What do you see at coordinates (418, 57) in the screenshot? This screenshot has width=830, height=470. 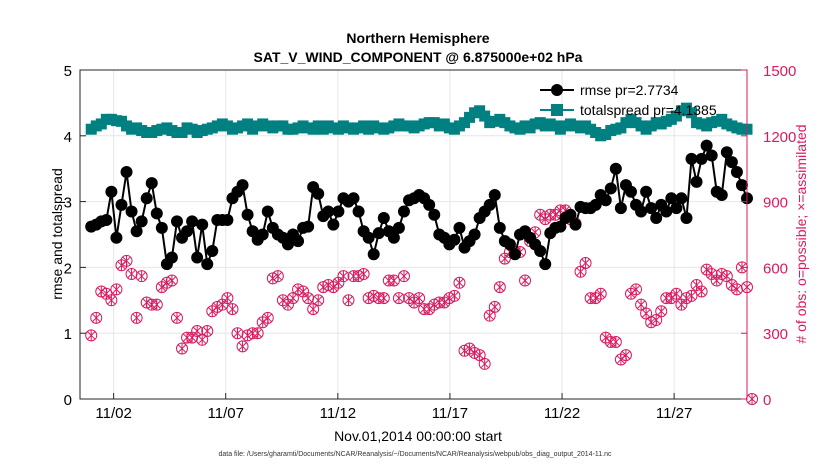 I see `chart-title-line2: SAT_V_WIND_COMPONENT @ 6.875000e+02 hPa` at bounding box center [418, 57].